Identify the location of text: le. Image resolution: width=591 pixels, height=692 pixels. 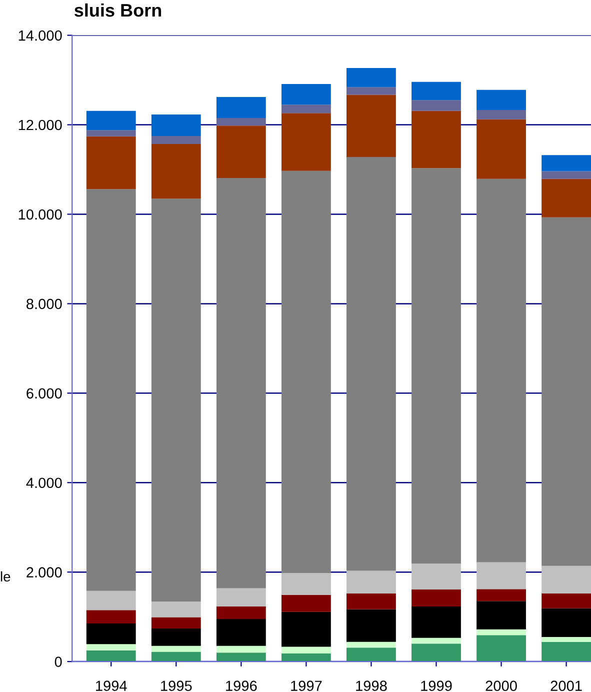
(5, 576).